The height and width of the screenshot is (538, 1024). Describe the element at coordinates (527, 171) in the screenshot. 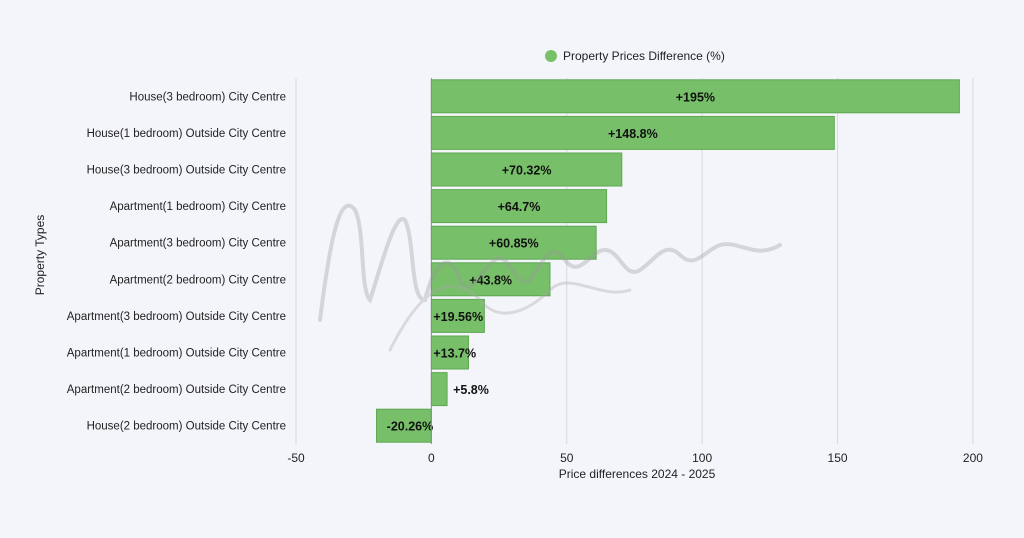

I see `data-label-2: +70.32%` at that location.